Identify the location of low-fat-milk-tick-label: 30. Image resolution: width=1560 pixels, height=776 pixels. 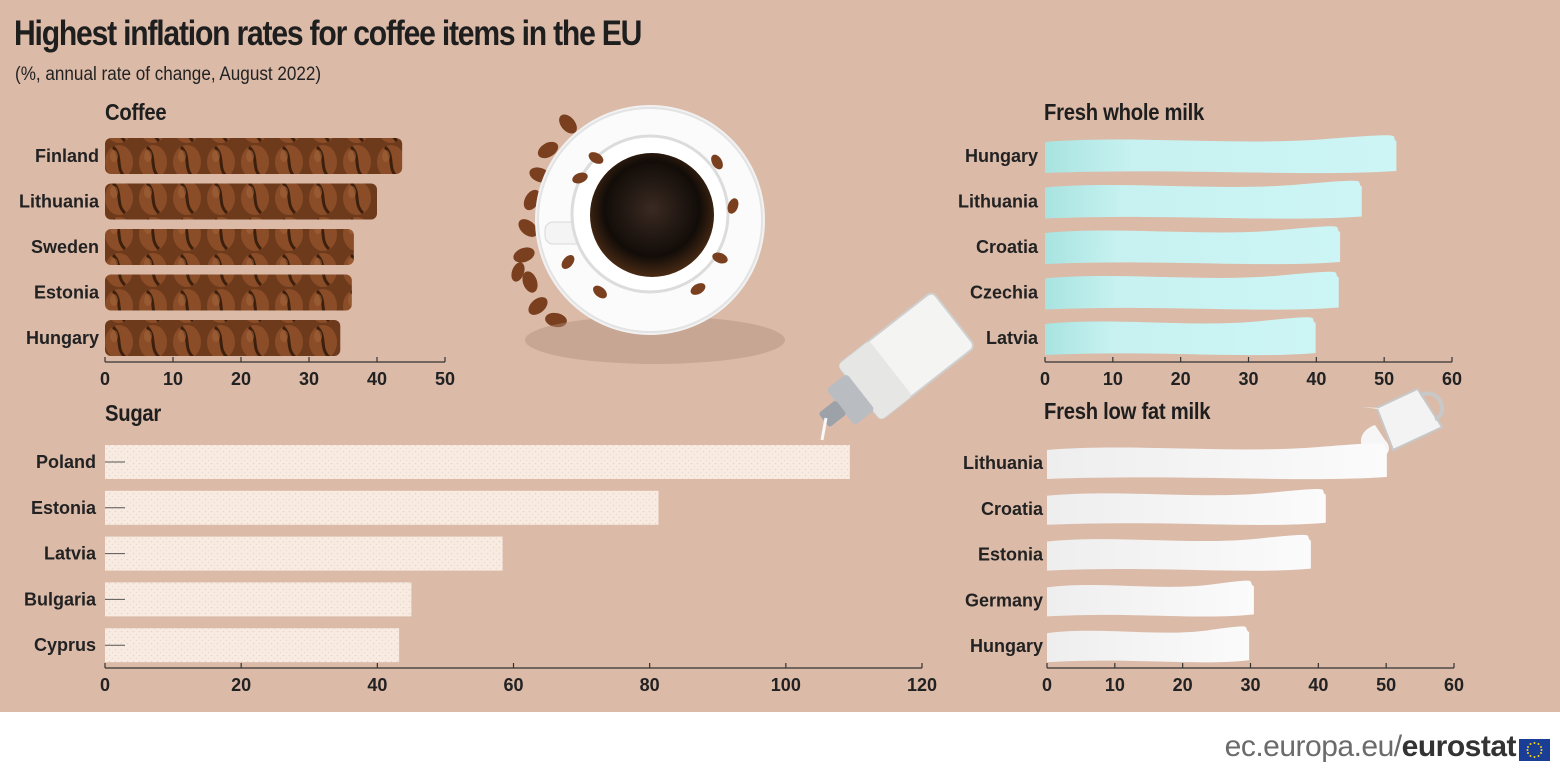
(1250, 685).